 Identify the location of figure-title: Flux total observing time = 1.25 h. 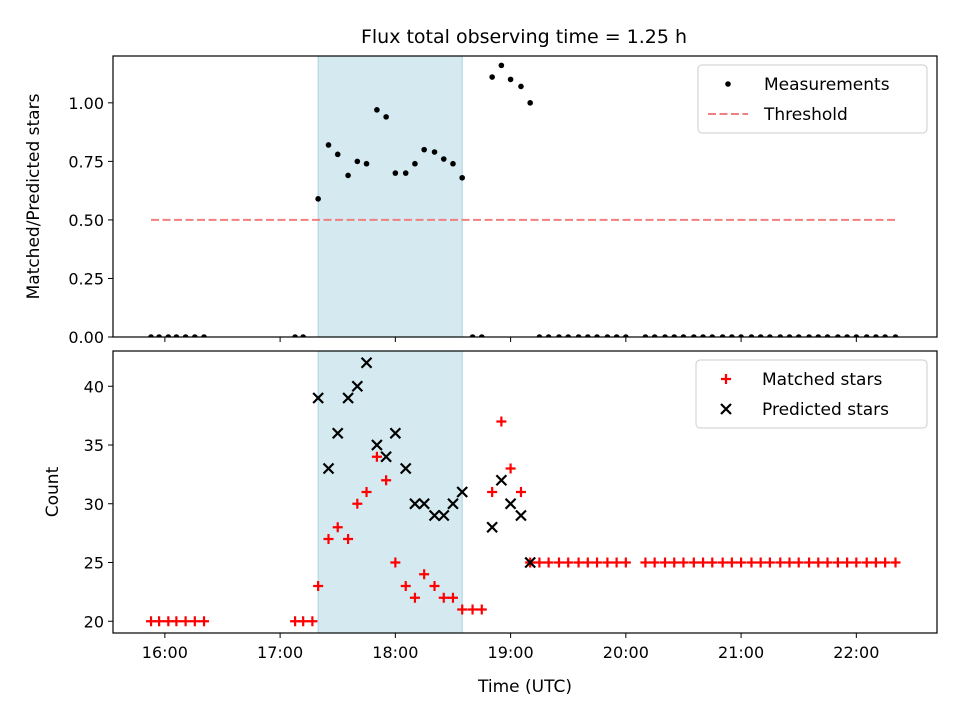
(524, 37).